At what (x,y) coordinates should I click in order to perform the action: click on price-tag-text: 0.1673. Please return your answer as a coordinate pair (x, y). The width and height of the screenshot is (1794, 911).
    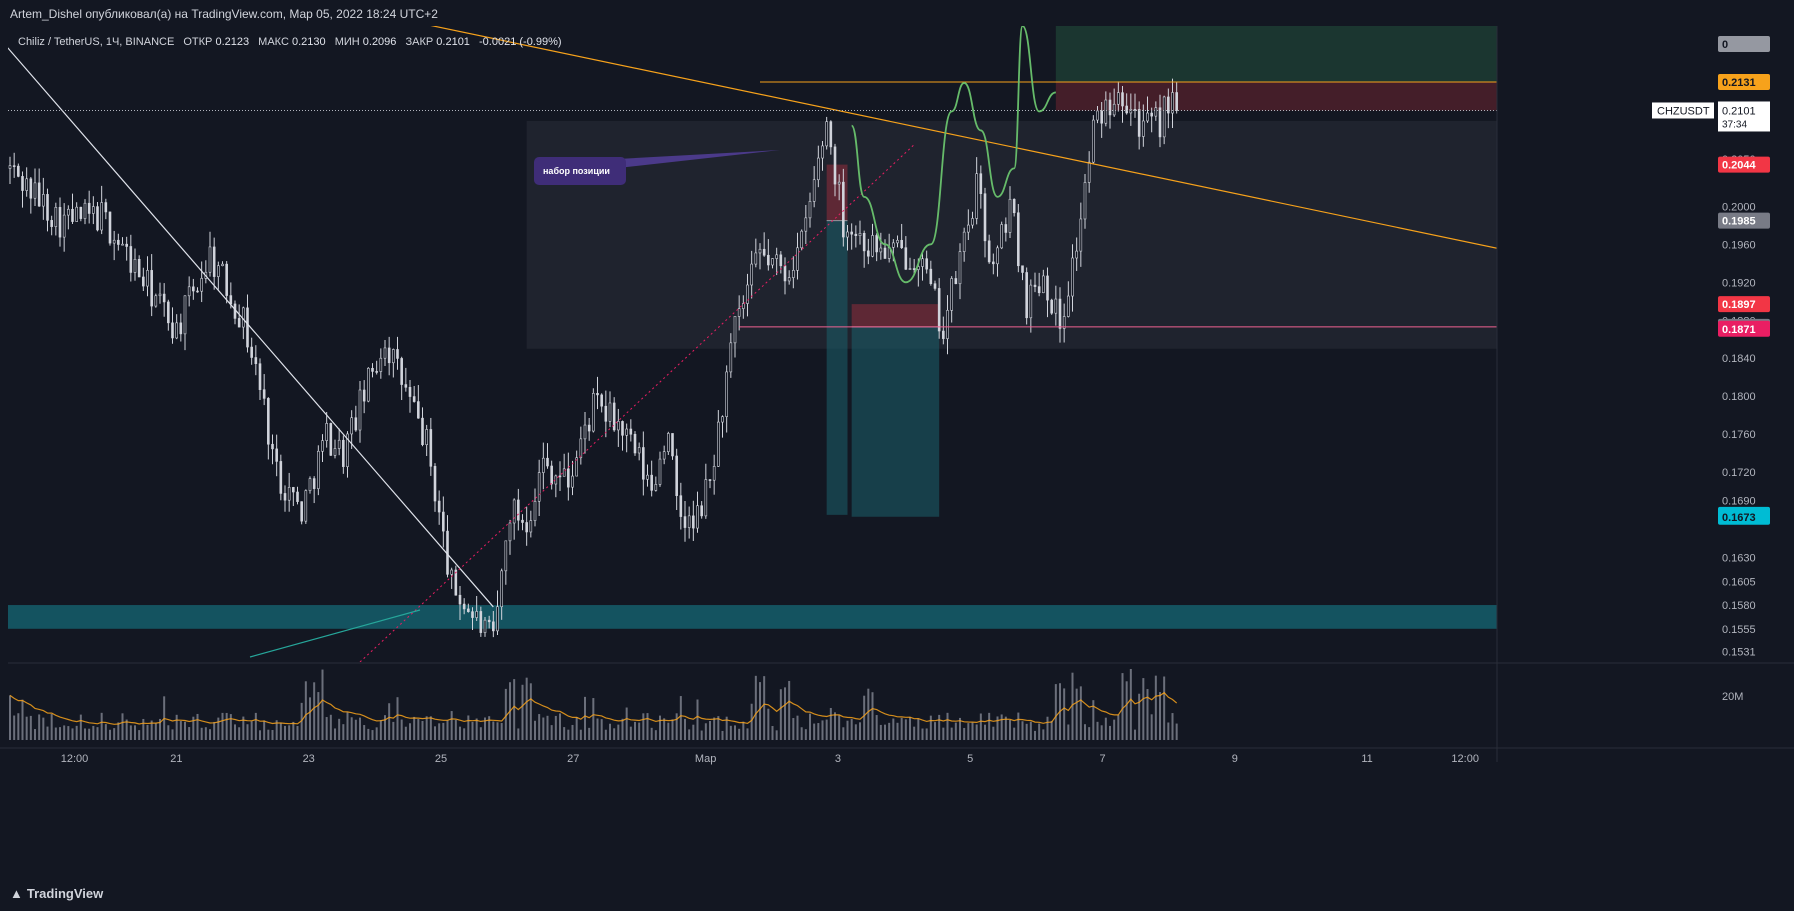
    Looking at the image, I should click on (1739, 518).